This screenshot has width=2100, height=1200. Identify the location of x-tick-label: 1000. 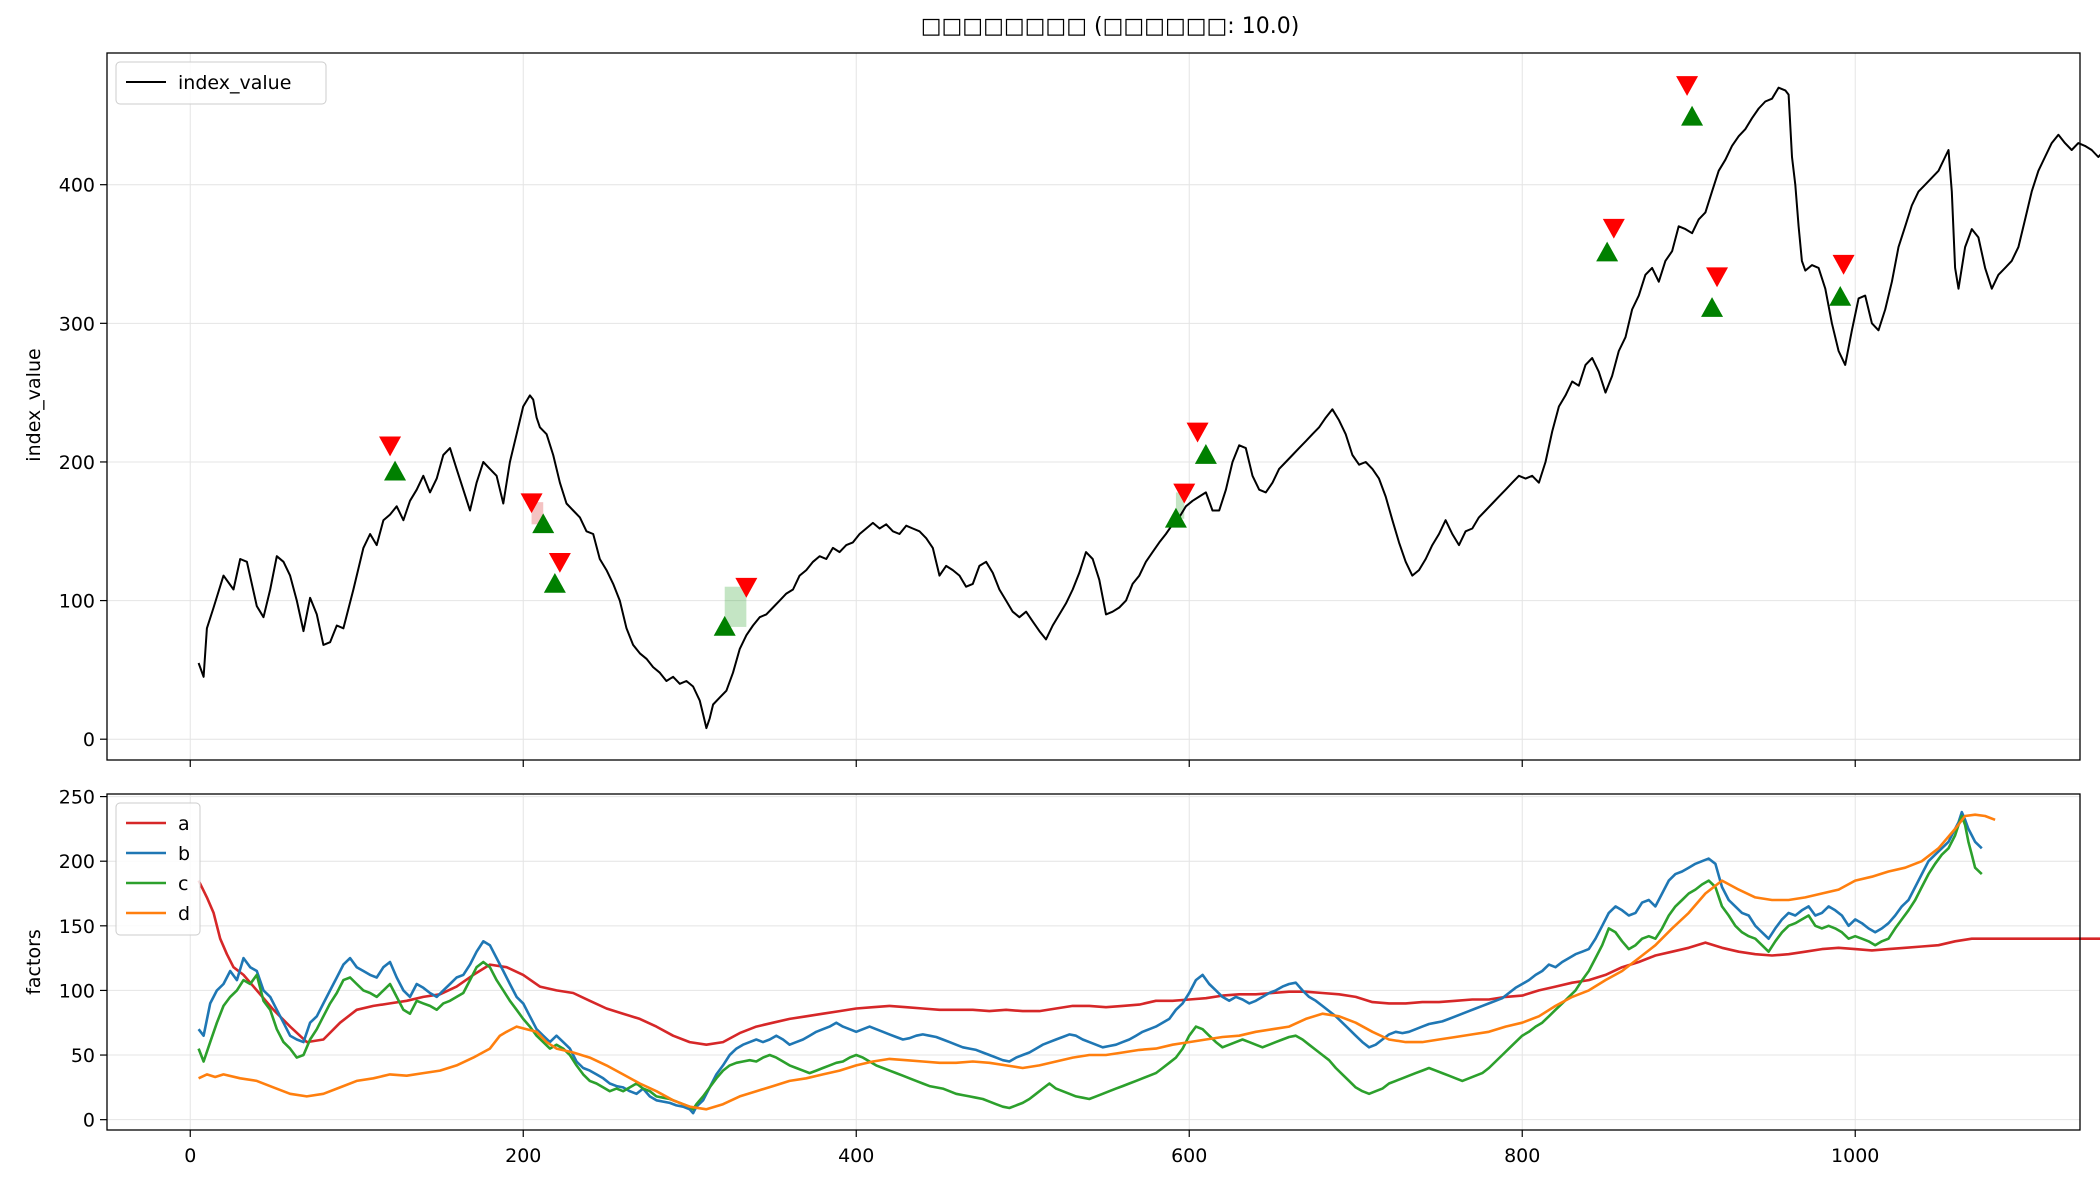
(1855, 1156).